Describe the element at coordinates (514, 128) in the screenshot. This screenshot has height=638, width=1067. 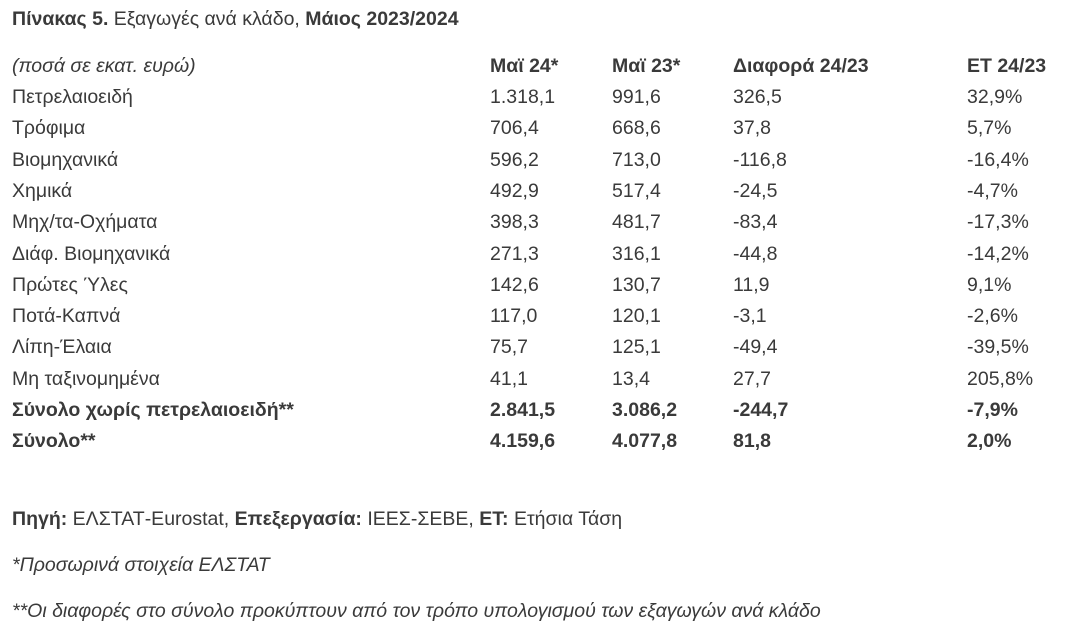
I see `table-cell: 706,4` at that location.